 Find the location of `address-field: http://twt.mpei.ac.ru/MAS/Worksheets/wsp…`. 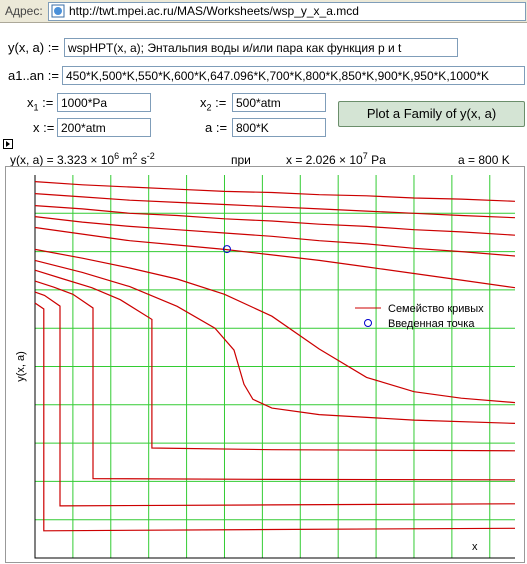

address-field: http://twt.mpei.ac.ru/MAS/Worksheets/wsp… is located at coordinates (287, 11).